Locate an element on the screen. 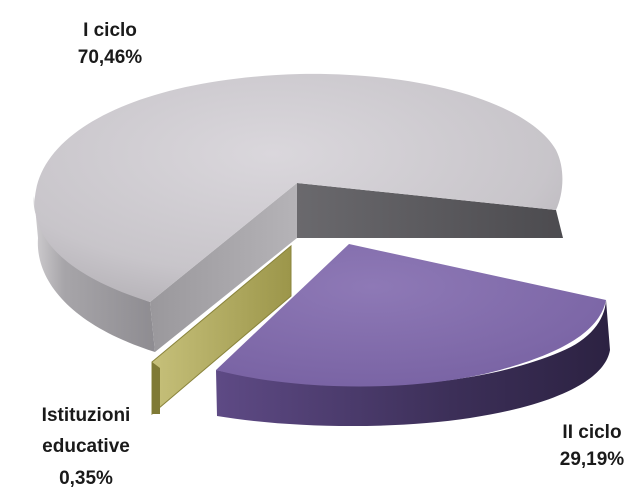  label-istituzioni-educative-value: 0,35% is located at coordinates (86, 478).